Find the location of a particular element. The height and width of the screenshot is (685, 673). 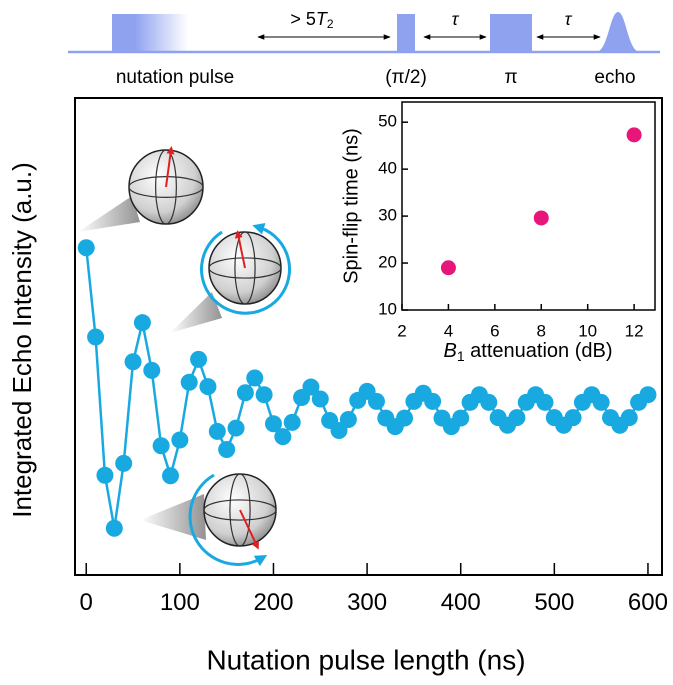

x-tick-label: 6 is located at coordinates (494, 331).